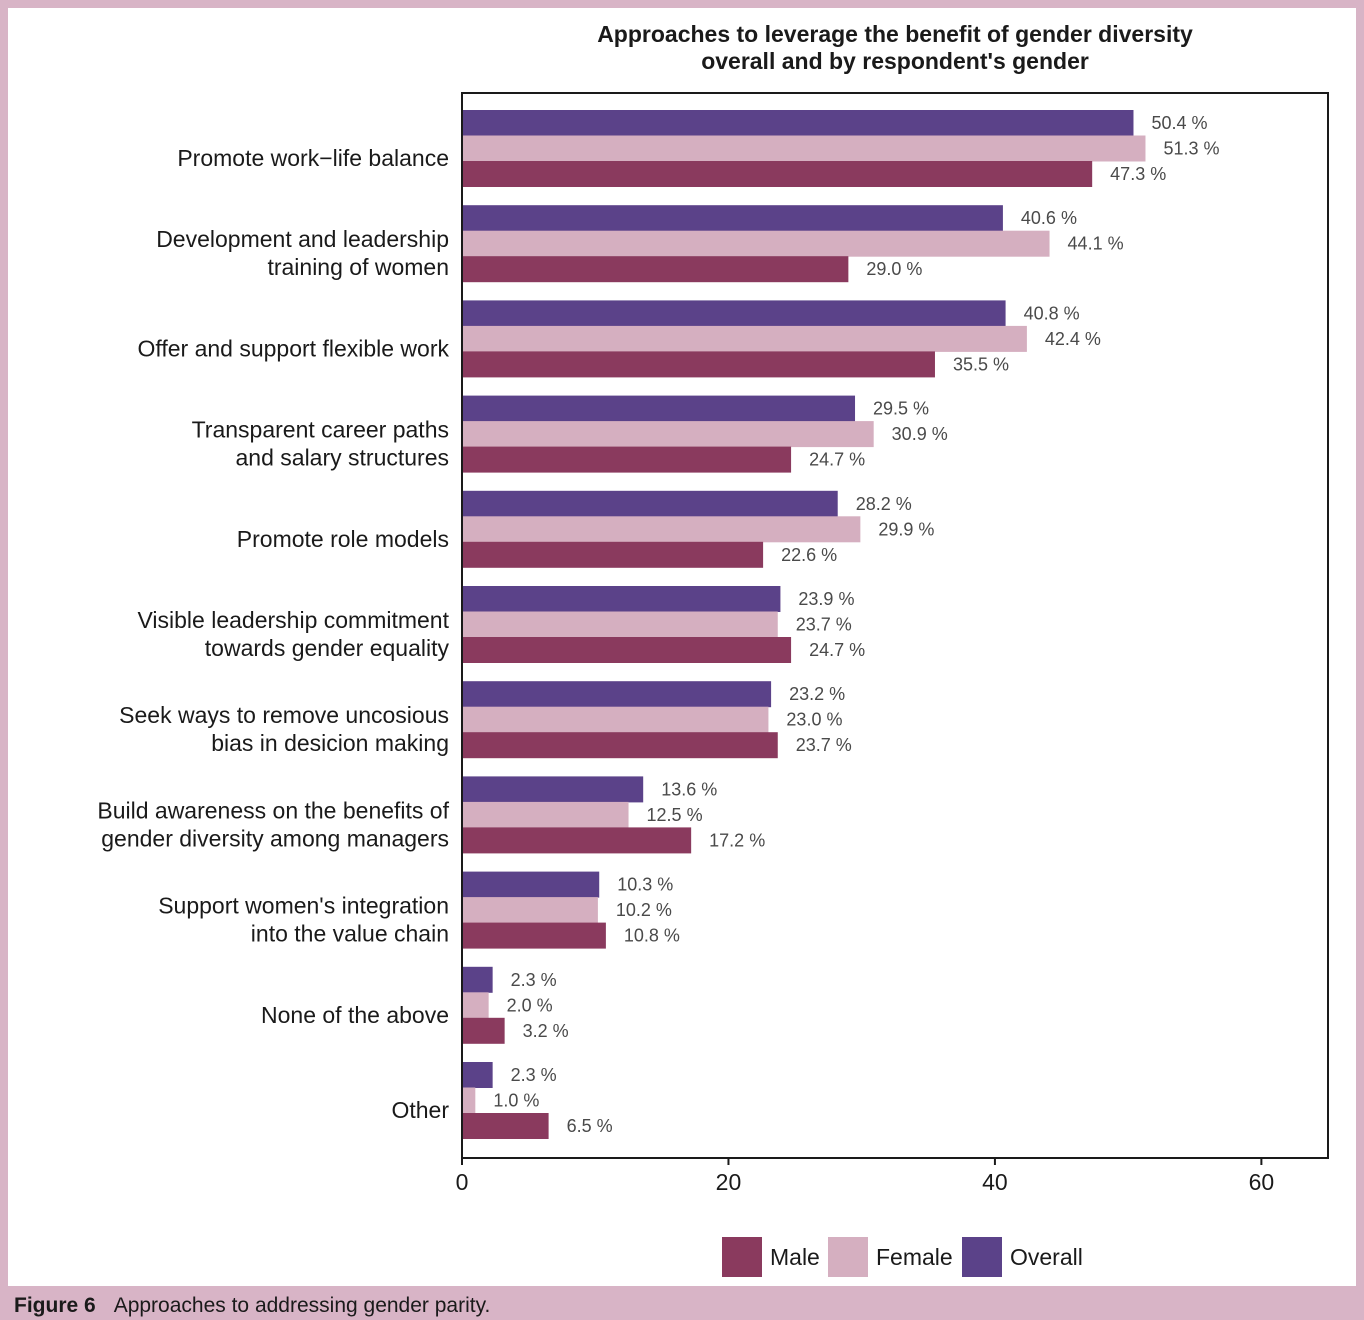  Describe the element at coordinates (814, 720) in the screenshot. I see `data-label-female: 23.0 %` at that location.